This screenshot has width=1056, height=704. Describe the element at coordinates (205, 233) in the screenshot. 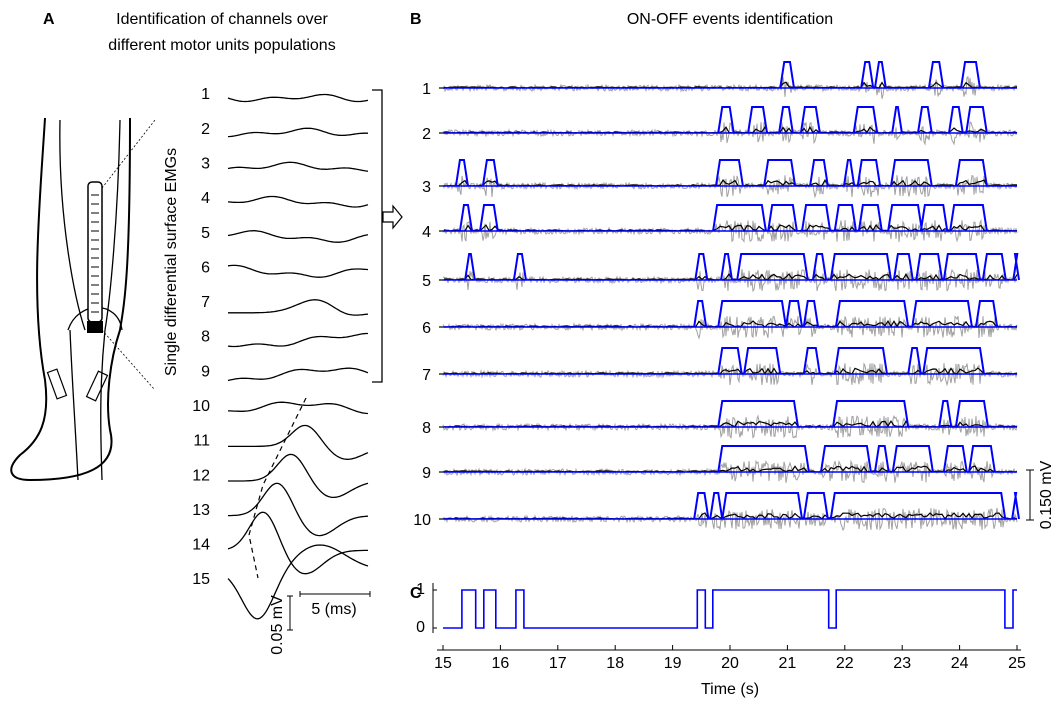

I see `channel-label: 5` at that location.